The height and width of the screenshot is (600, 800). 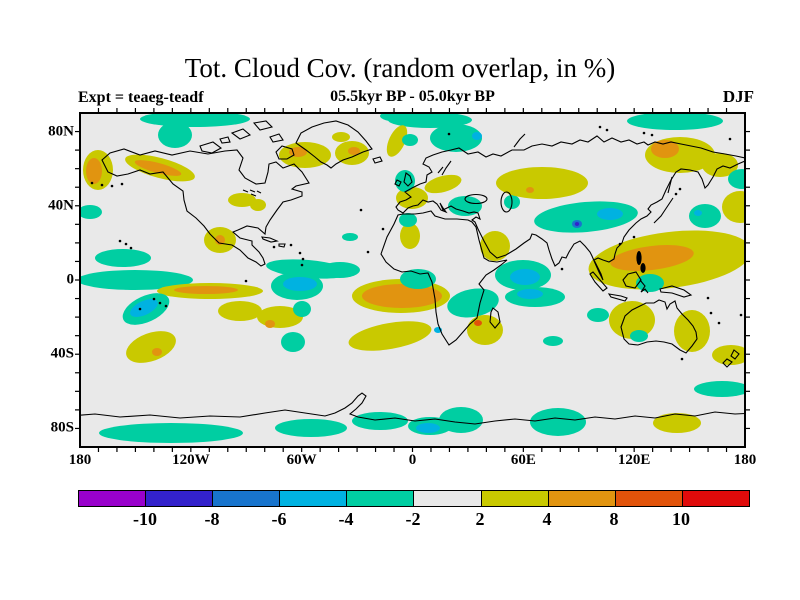 What do you see at coordinates (346, 519) in the screenshot?
I see `colorbar-tick-label: -4` at bounding box center [346, 519].